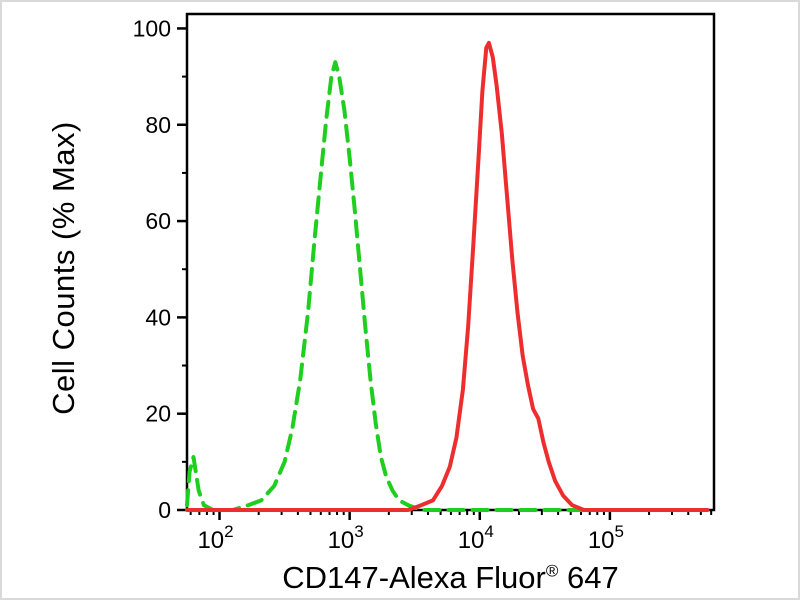  Describe the element at coordinates (552, 571) in the screenshot. I see `registered-trademark-symbol: ®` at that location.